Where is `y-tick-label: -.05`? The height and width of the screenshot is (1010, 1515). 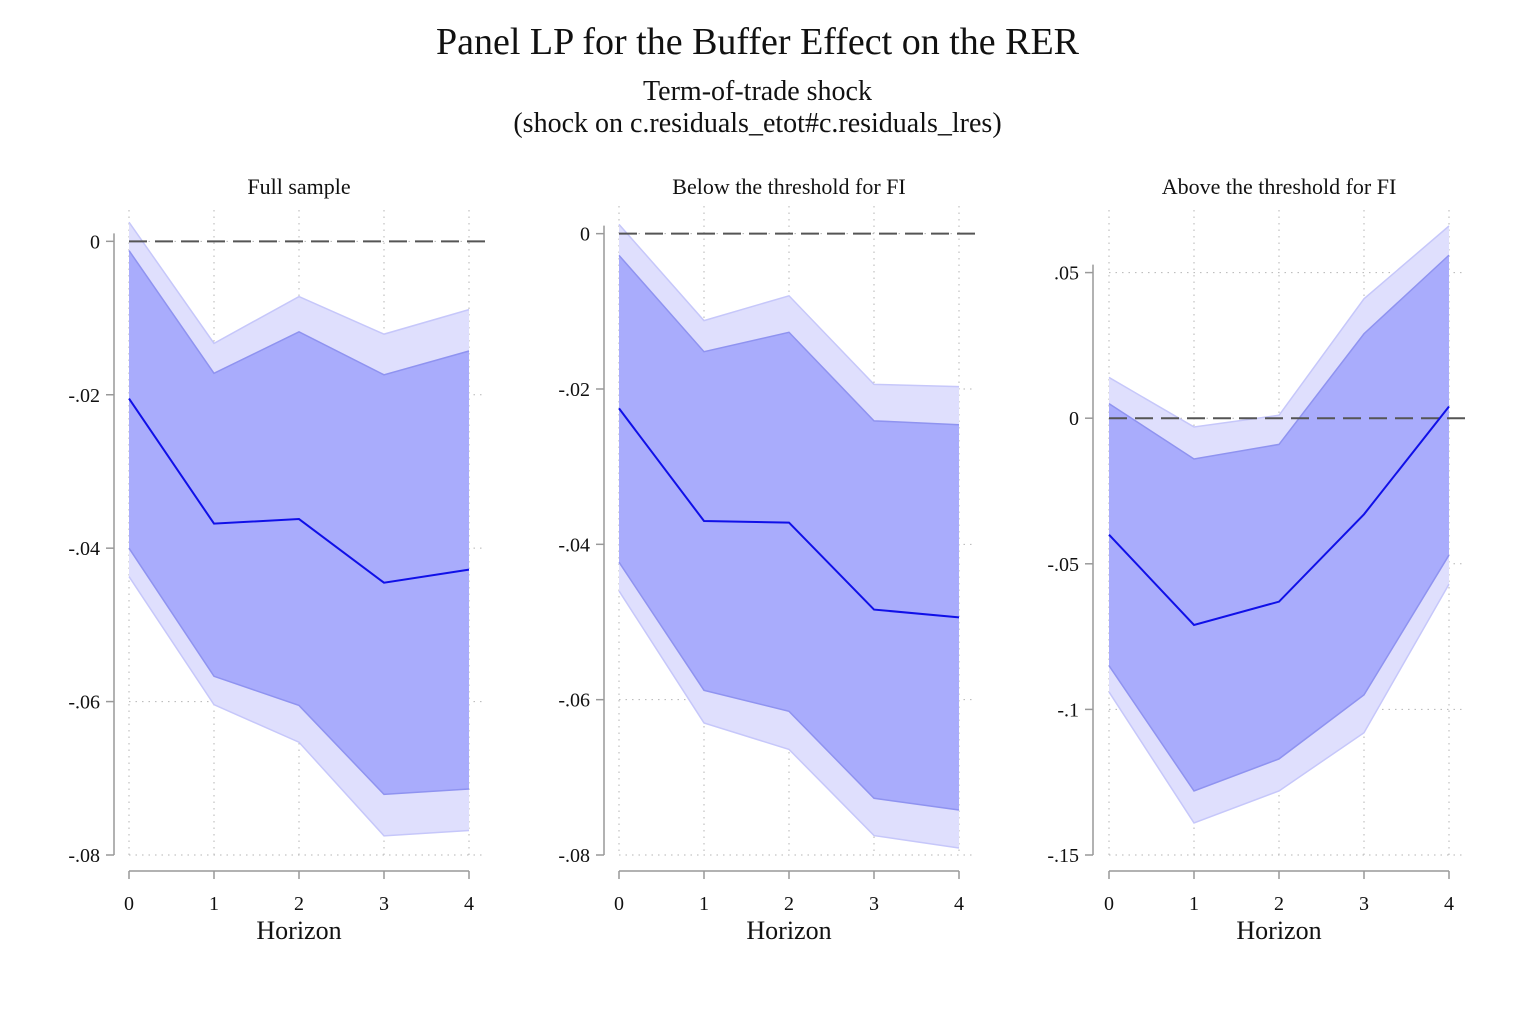 y-tick-label: -.05 is located at coordinates (1063, 565).